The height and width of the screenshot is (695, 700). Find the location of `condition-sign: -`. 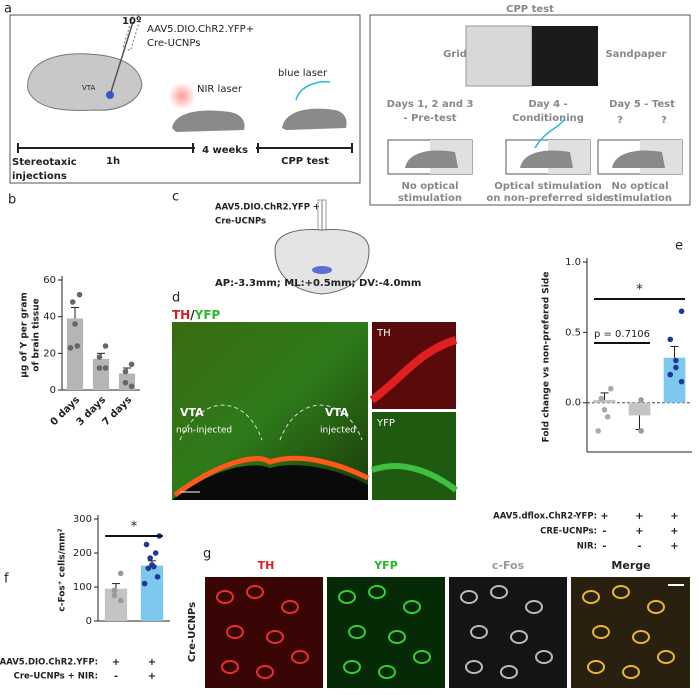

condition-sign: - is located at coordinates (604, 531).